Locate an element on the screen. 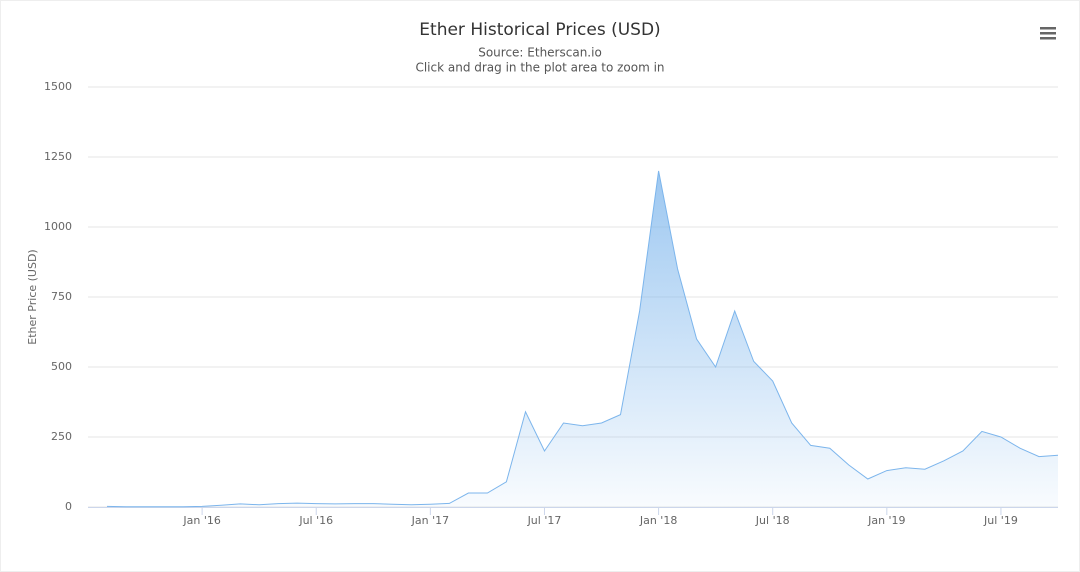 This screenshot has height=572, width=1080. x-tick-label: Jan '18 is located at coordinates (658, 520).